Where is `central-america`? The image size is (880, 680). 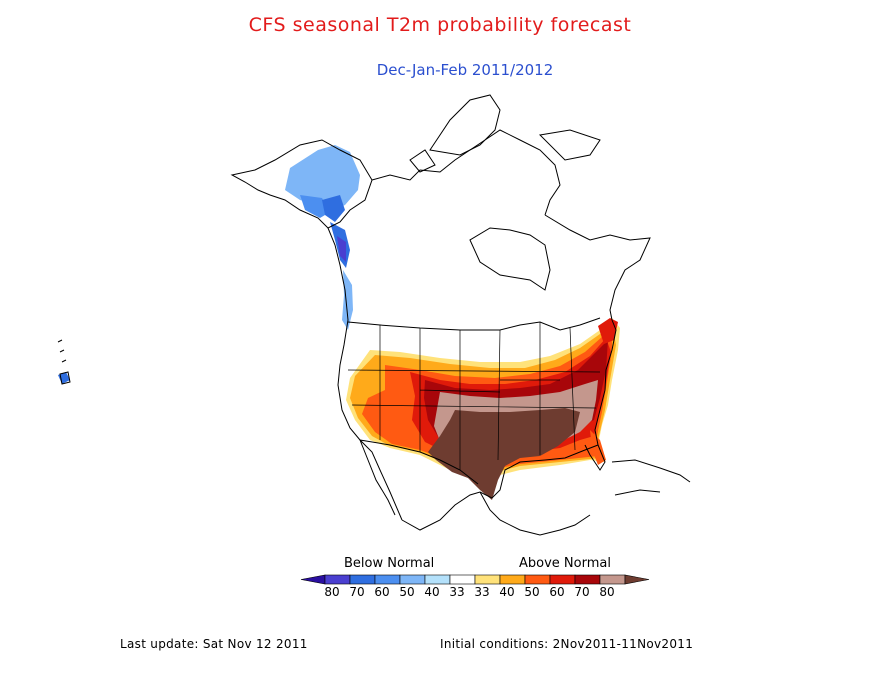 central-america is located at coordinates (535, 513).